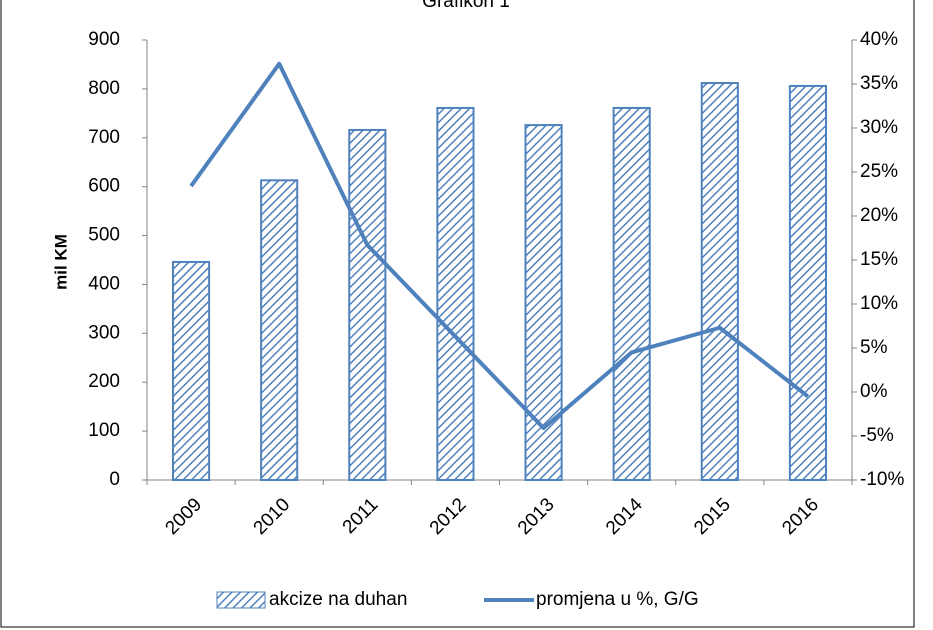 Image resolution: width=933 pixels, height=630 pixels. Describe the element at coordinates (104, 39) in the screenshot. I see `y-tick-label: 900` at that location.